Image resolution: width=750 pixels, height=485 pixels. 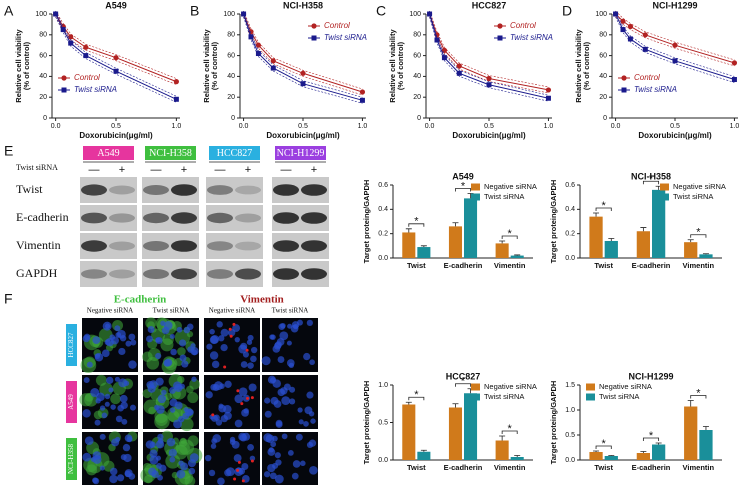 I want to click on y-tick-label: 0.6, so click(x=383, y=185).